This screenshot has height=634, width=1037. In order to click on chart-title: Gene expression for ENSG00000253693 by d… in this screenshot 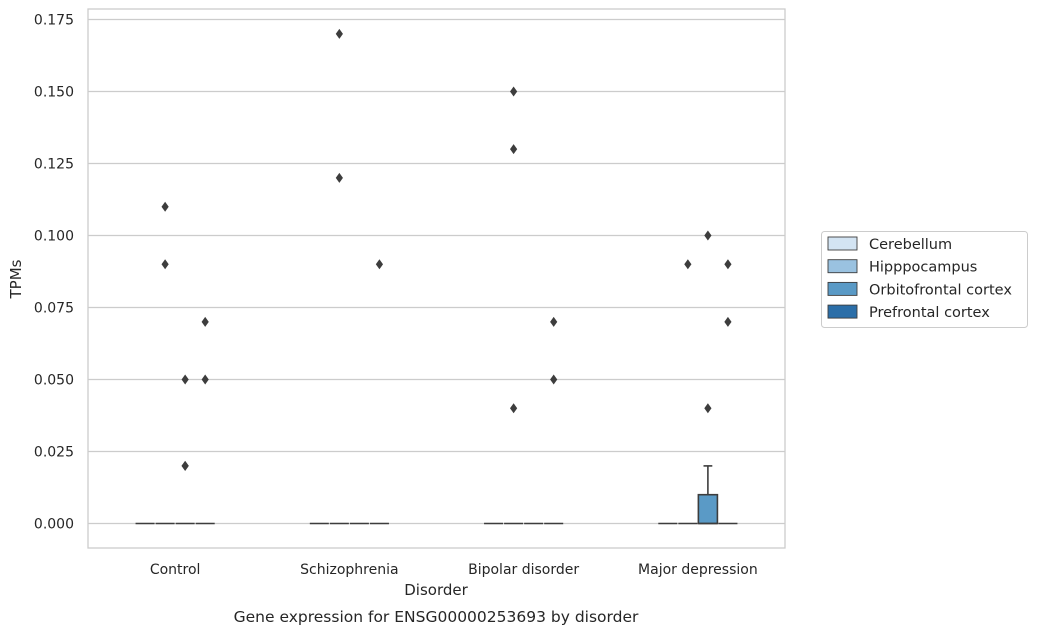, I will do `click(436, 617)`.